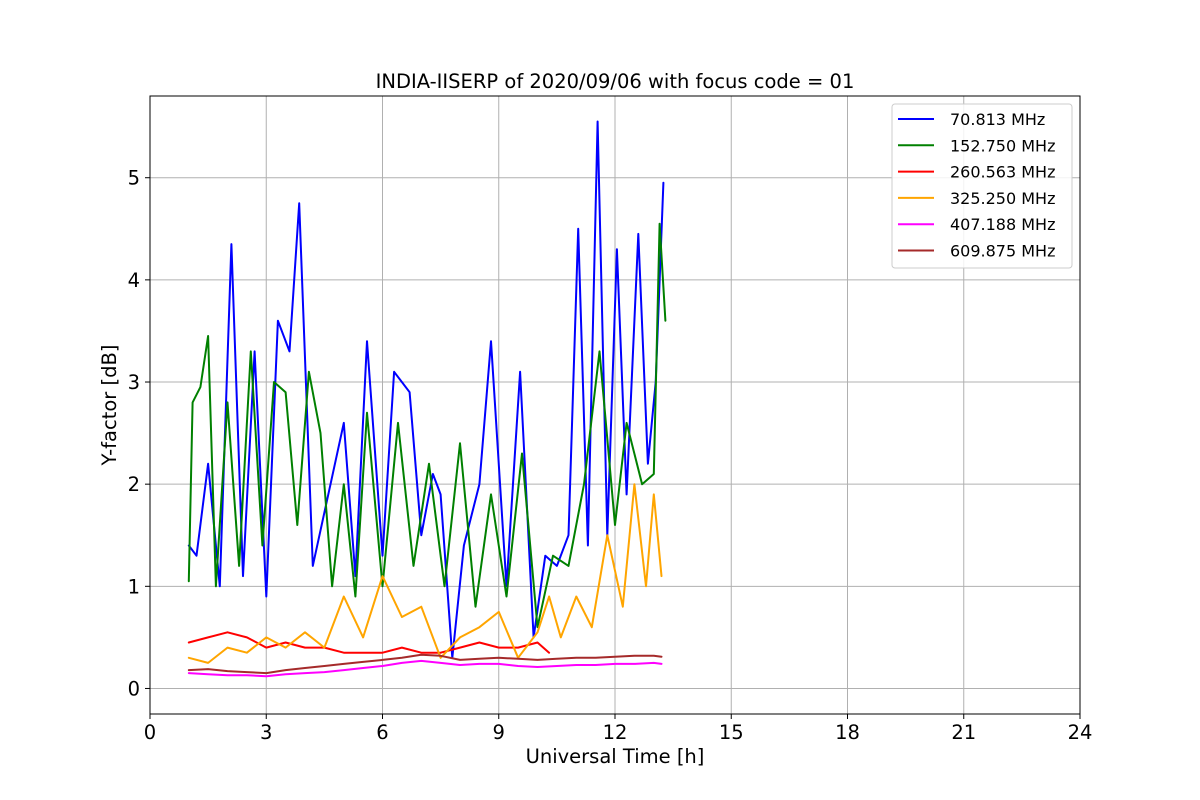 This screenshot has height=800, width=1200. What do you see at coordinates (382, 732) in the screenshot?
I see `x-tick-label: 6` at bounding box center [382, 732].